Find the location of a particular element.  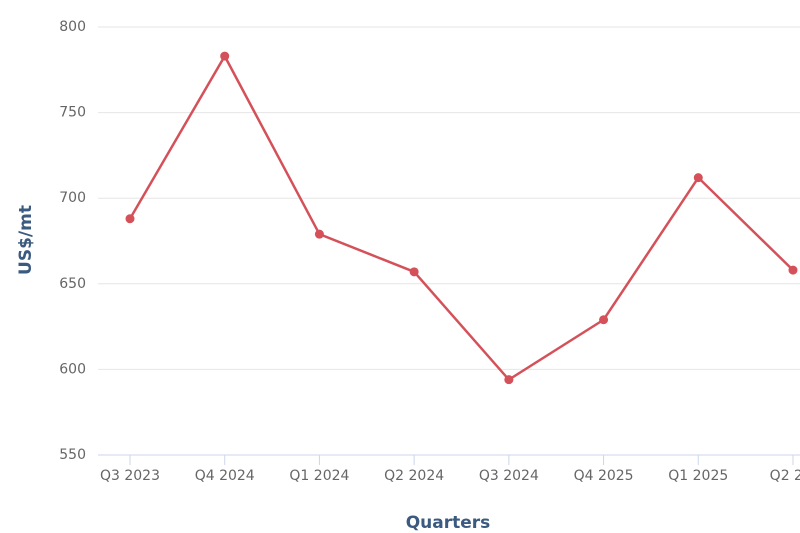

x-tick-label: Q3 2024 is located at coordinates (509, 476).